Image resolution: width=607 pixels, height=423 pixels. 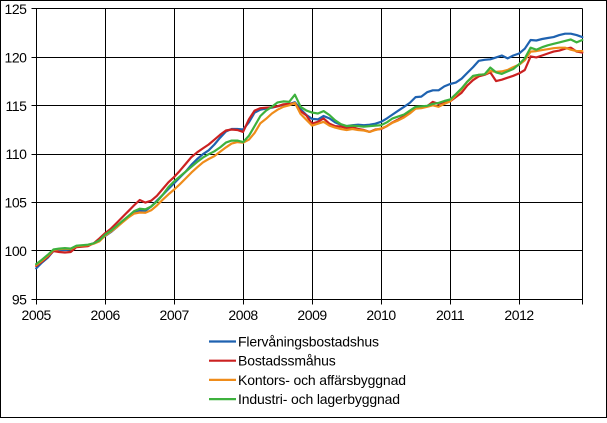 What do you see at coordinates (17, 154) in the screenshot?
I see `svg-text: 110` at bounding box center [17, 154].